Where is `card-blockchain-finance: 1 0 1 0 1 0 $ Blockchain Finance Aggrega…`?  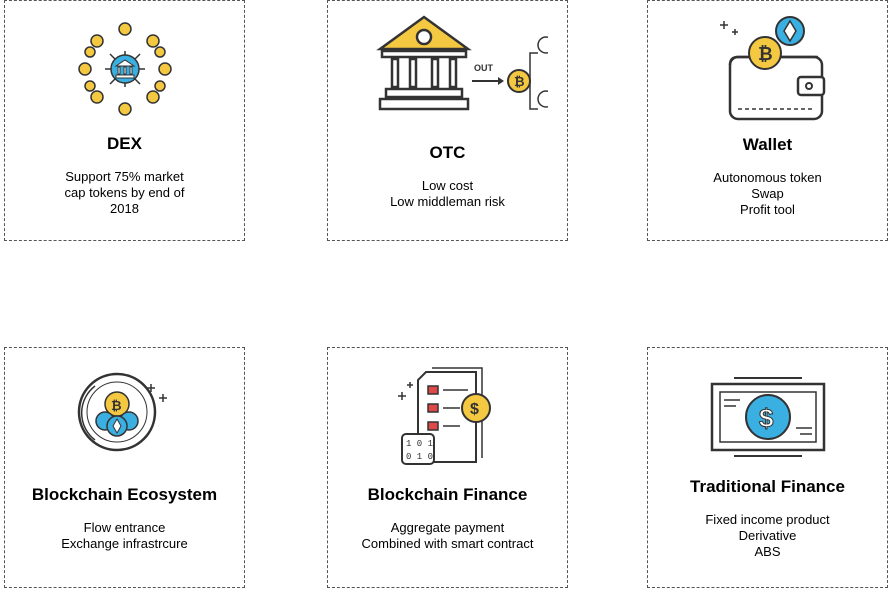
card-blockchain-finance: 1 0 1 0 1 0 $ Blockchain Finance Aggrega… is located at coordinates (447, 467).